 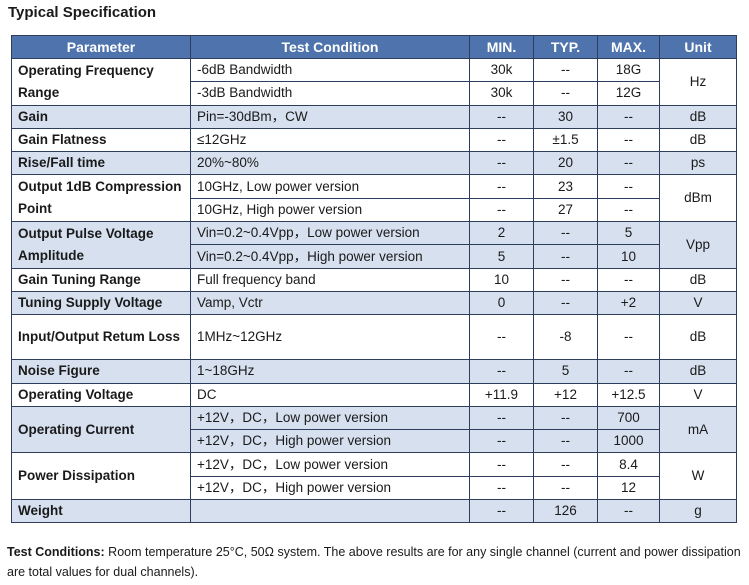 What do you see at coordinates (698, 429) in the screenshot?
I see `unit-cell: mA` at bounding box center [698, 429].